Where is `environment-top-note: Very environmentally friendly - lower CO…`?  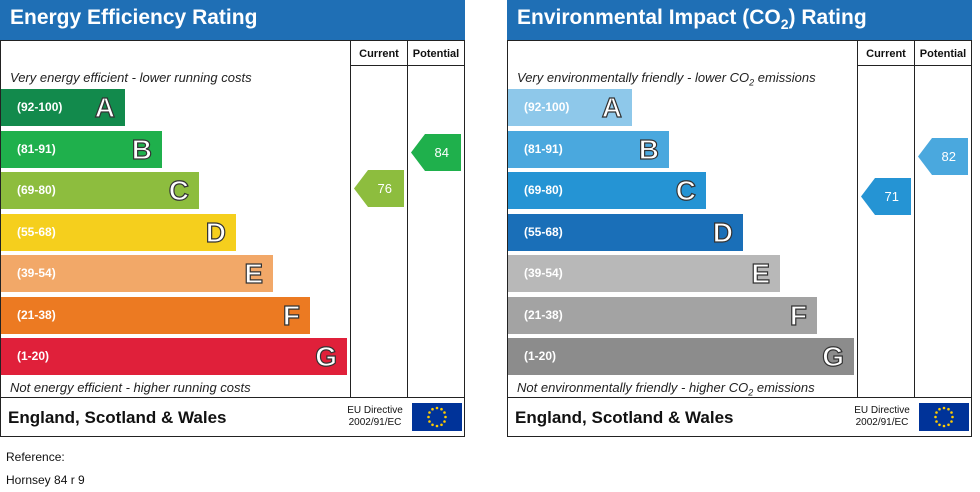 environment-top-note: Very environmentally friendly - lower CO… is located at coordinates (666, 79).